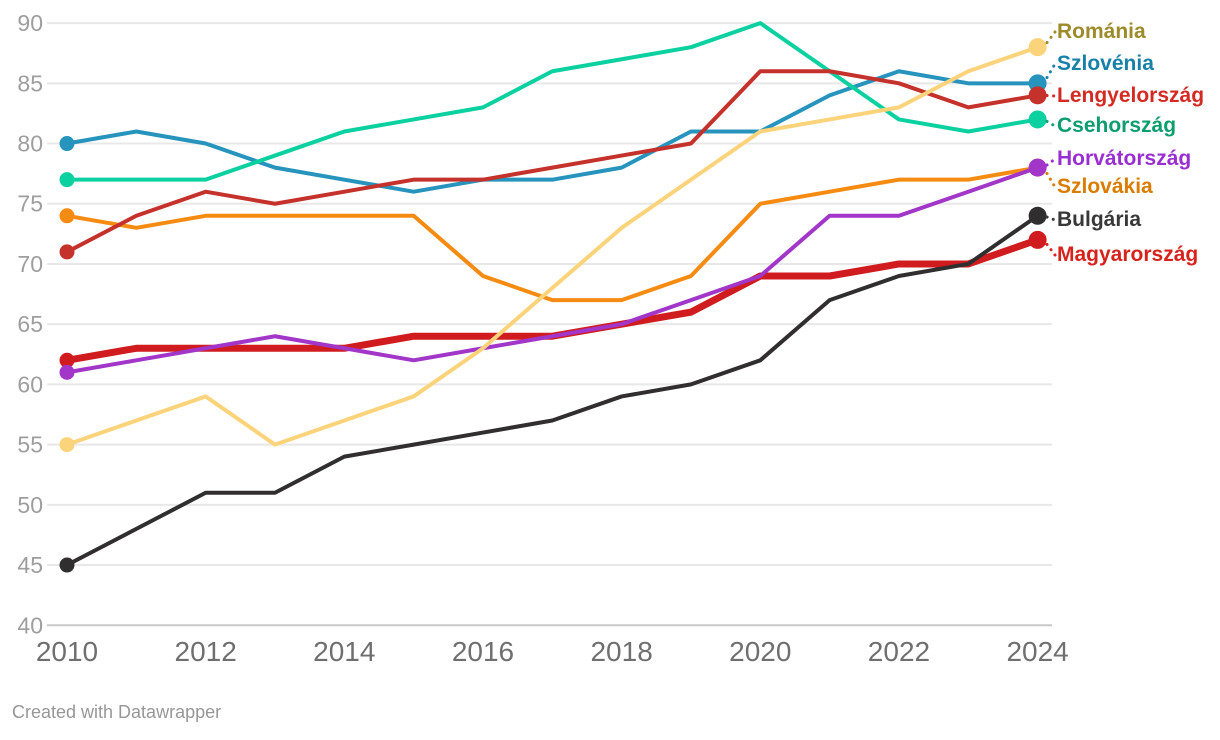  Describe the element at coordinates (30, 324) in the screenshot. I see `y-axis-tick-label: 65` at that location.